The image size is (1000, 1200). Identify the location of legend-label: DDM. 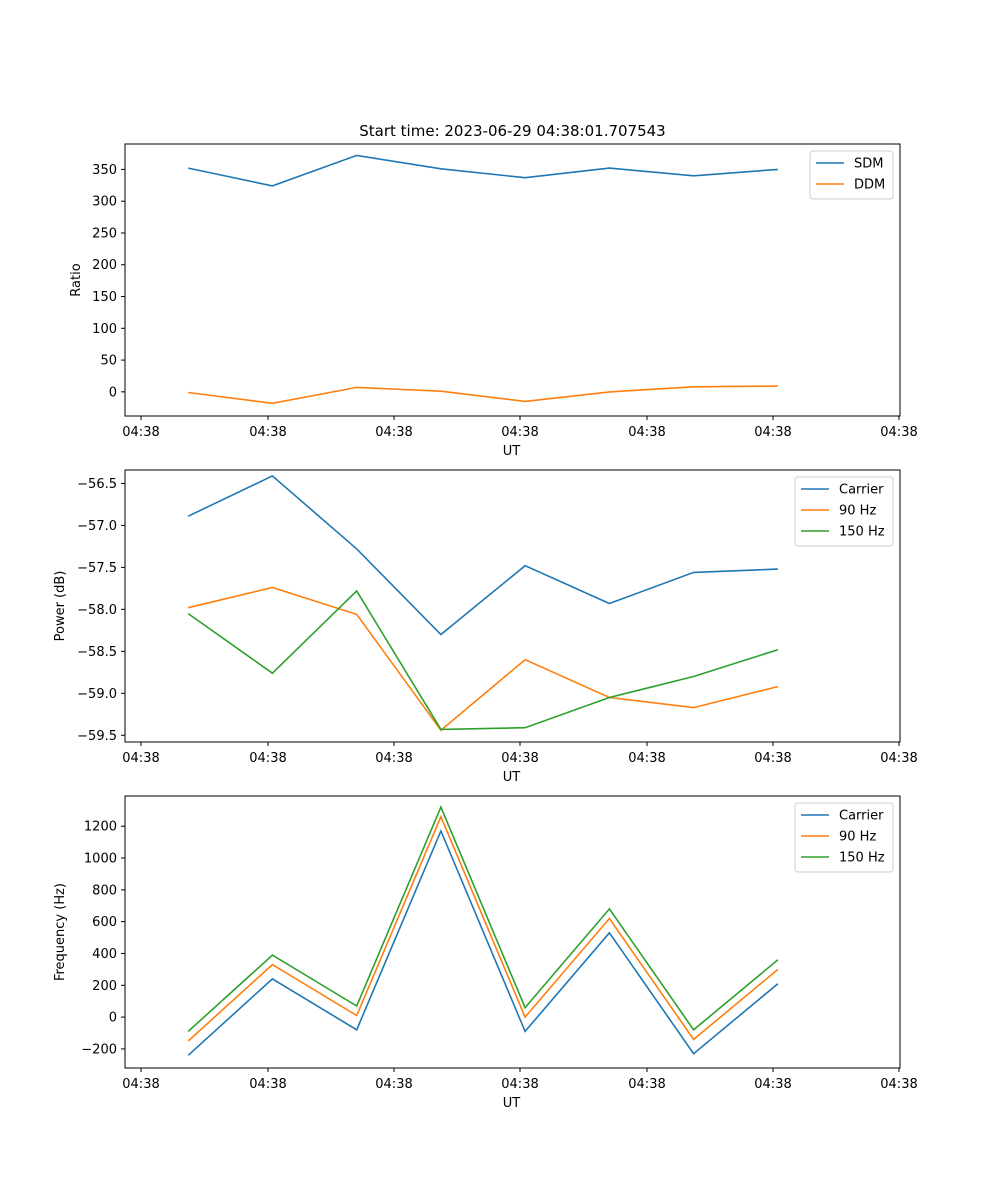
(869, 185).